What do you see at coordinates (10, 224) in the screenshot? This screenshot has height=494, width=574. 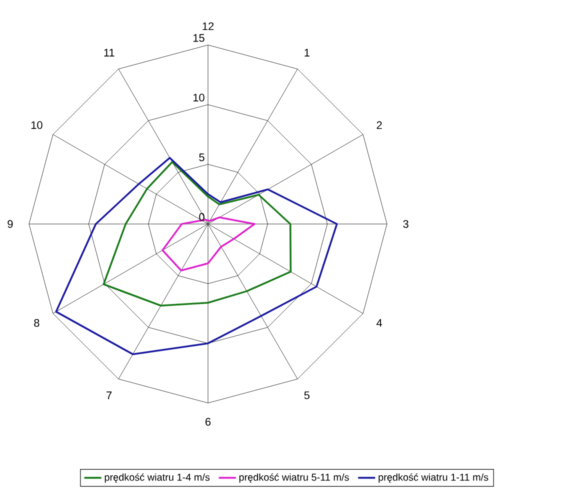 I see `spoke-label: 9` at bounding box center [10, 224].